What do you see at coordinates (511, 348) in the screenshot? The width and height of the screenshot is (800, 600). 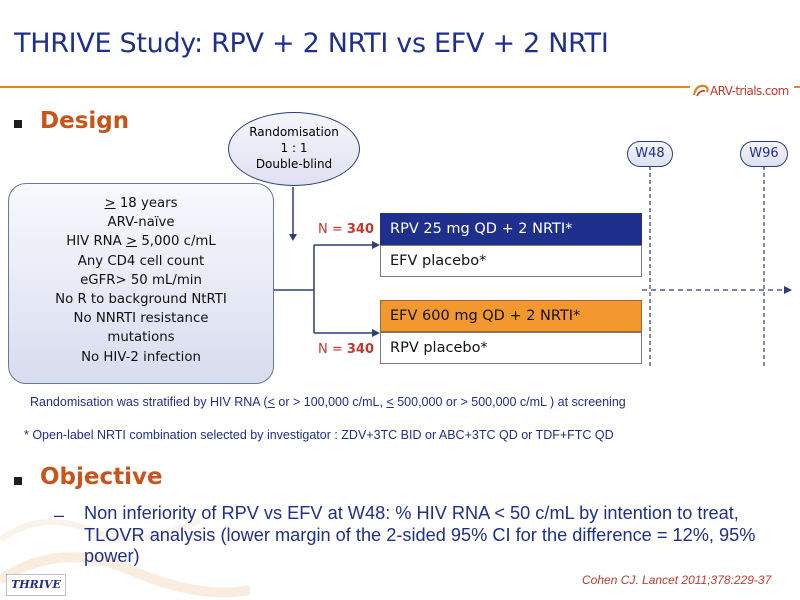 I see `arm2-placebo: RPV placebo*` at bounding box center [511, 348].